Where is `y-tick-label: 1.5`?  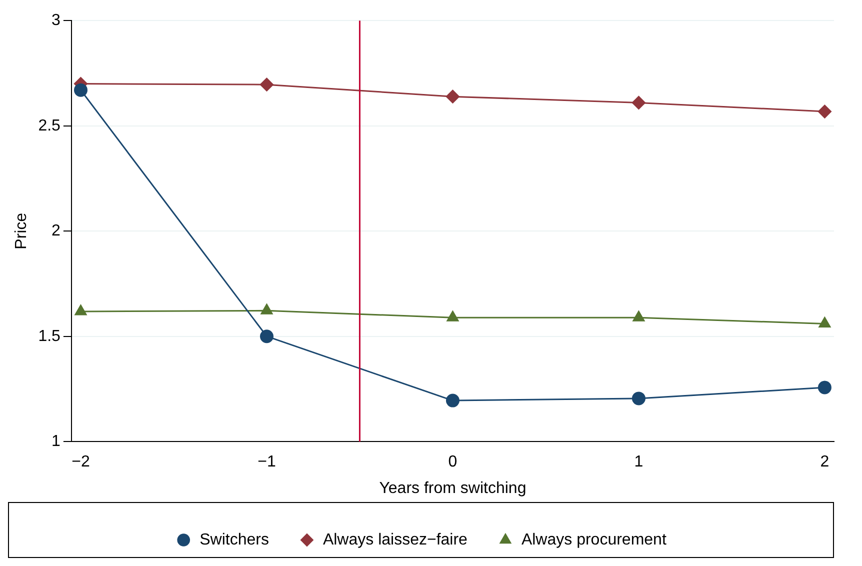 y-tick-label: 1.5 is located at coordinates (49, 336).